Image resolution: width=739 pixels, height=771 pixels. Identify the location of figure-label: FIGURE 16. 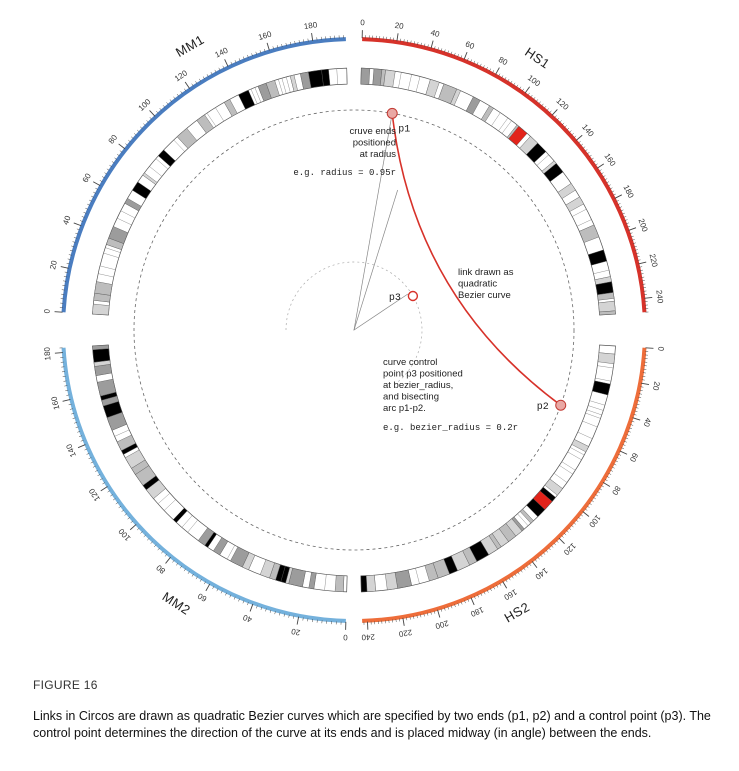
(65, 685).